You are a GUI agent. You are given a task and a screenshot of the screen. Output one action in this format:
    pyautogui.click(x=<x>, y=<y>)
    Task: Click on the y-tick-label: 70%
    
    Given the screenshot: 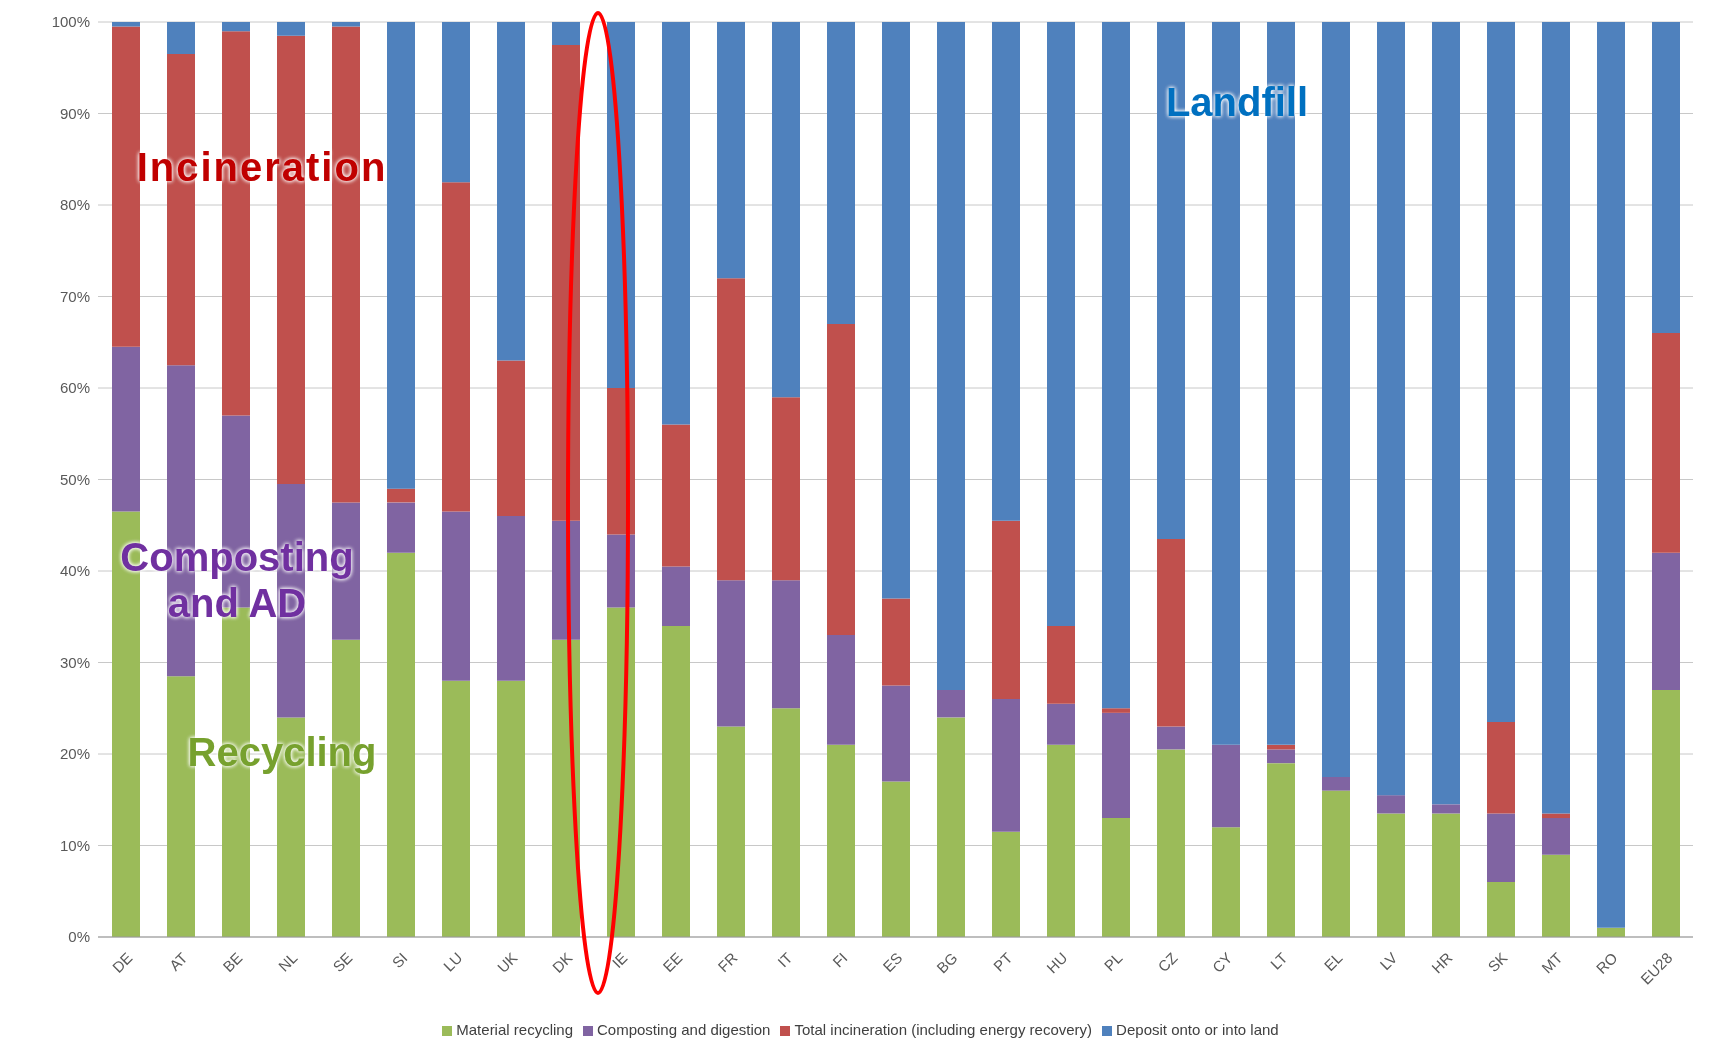 What is the action you would take?
    pyautogui.click(x=74, y=296)
    